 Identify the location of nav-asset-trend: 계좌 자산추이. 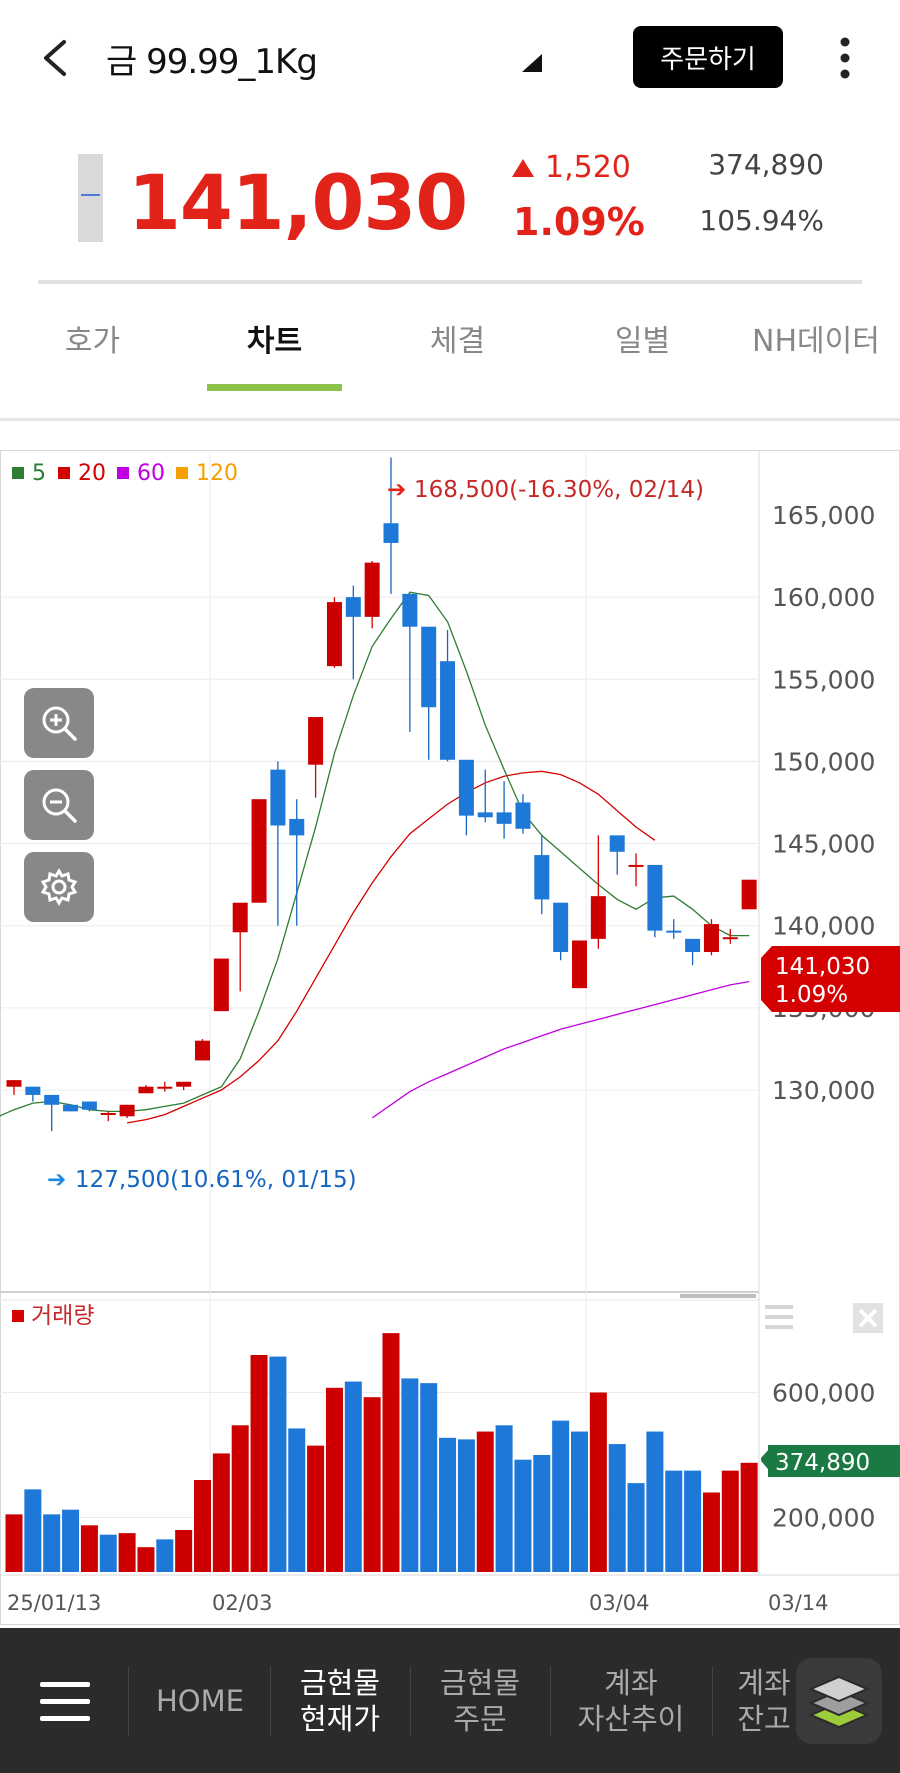
(631, 1700).